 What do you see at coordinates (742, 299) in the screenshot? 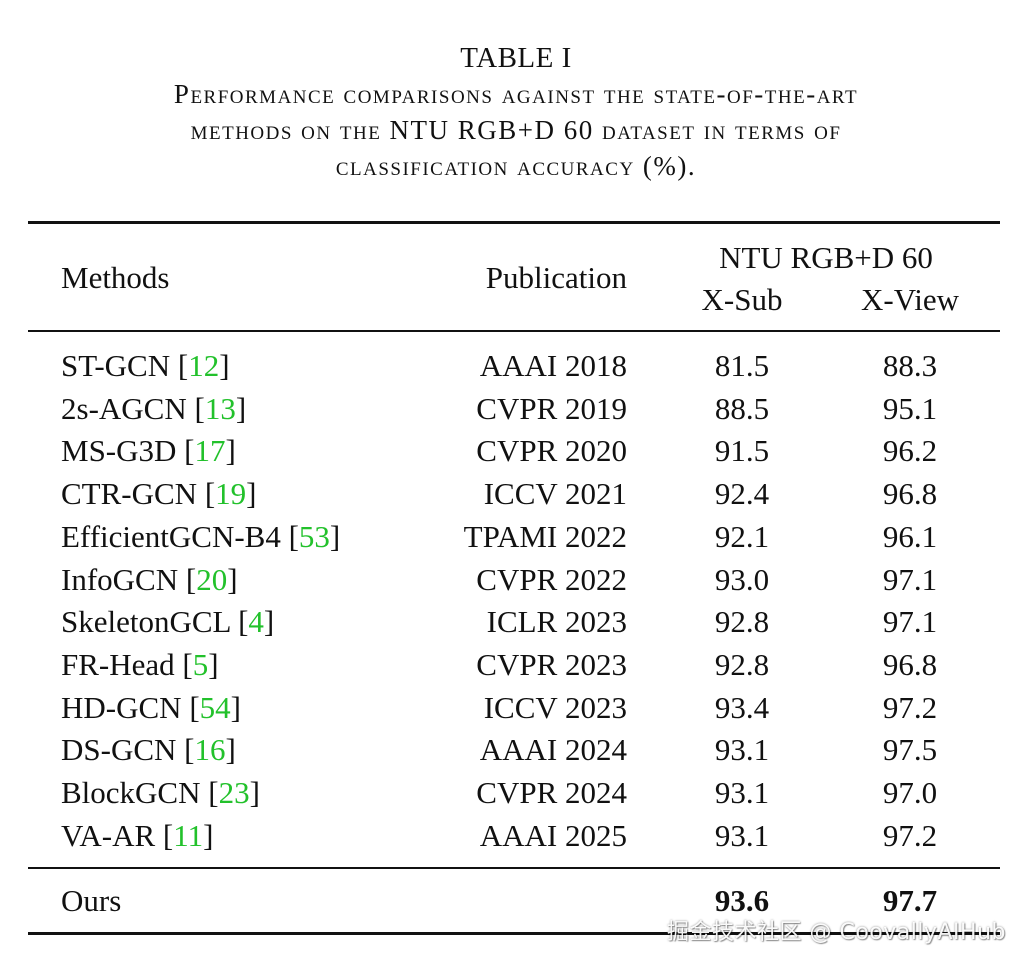
I see `header-xsub: X-Sub` at bounding box center [742, 299].